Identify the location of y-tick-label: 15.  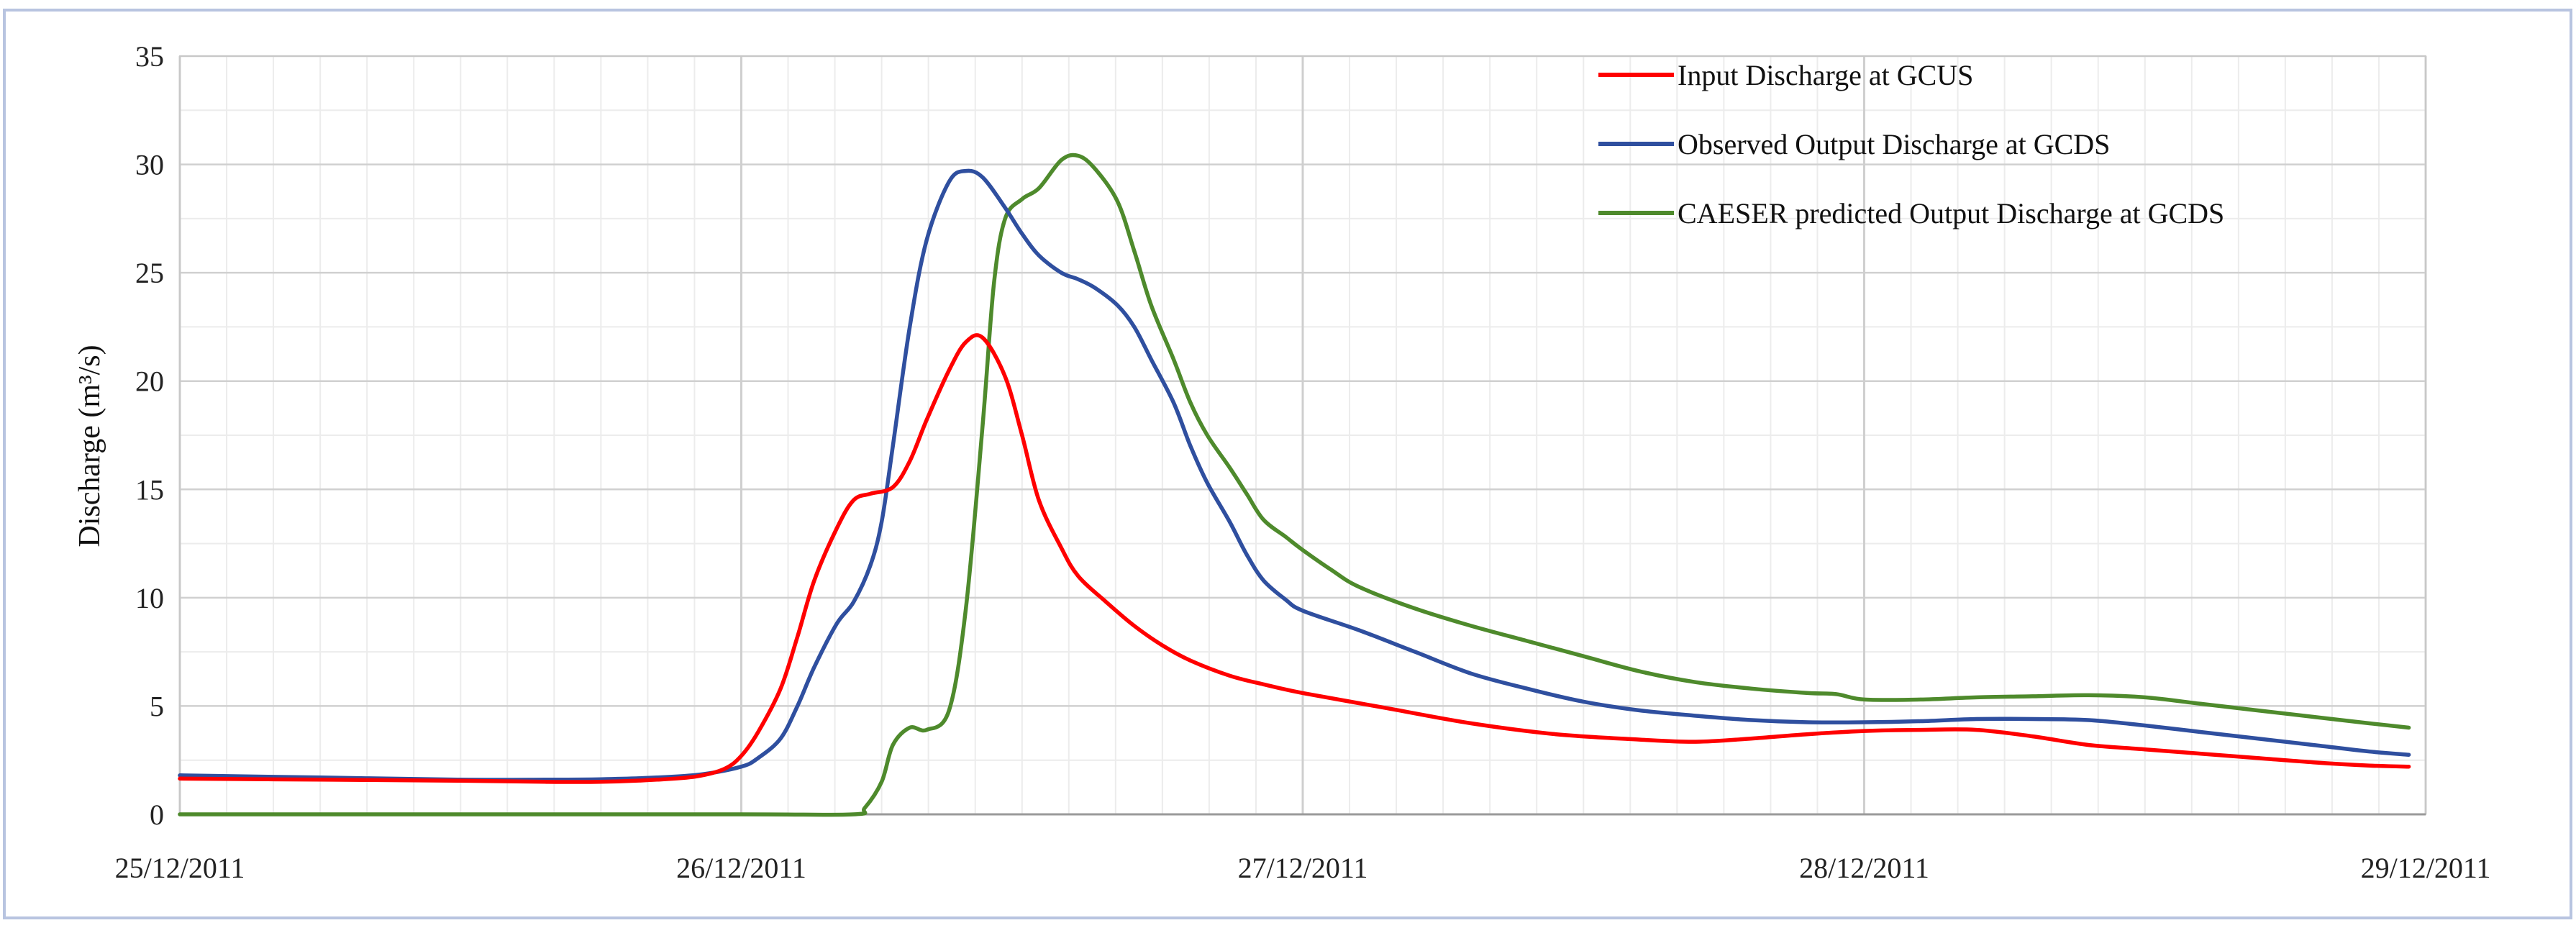
(149, 489).